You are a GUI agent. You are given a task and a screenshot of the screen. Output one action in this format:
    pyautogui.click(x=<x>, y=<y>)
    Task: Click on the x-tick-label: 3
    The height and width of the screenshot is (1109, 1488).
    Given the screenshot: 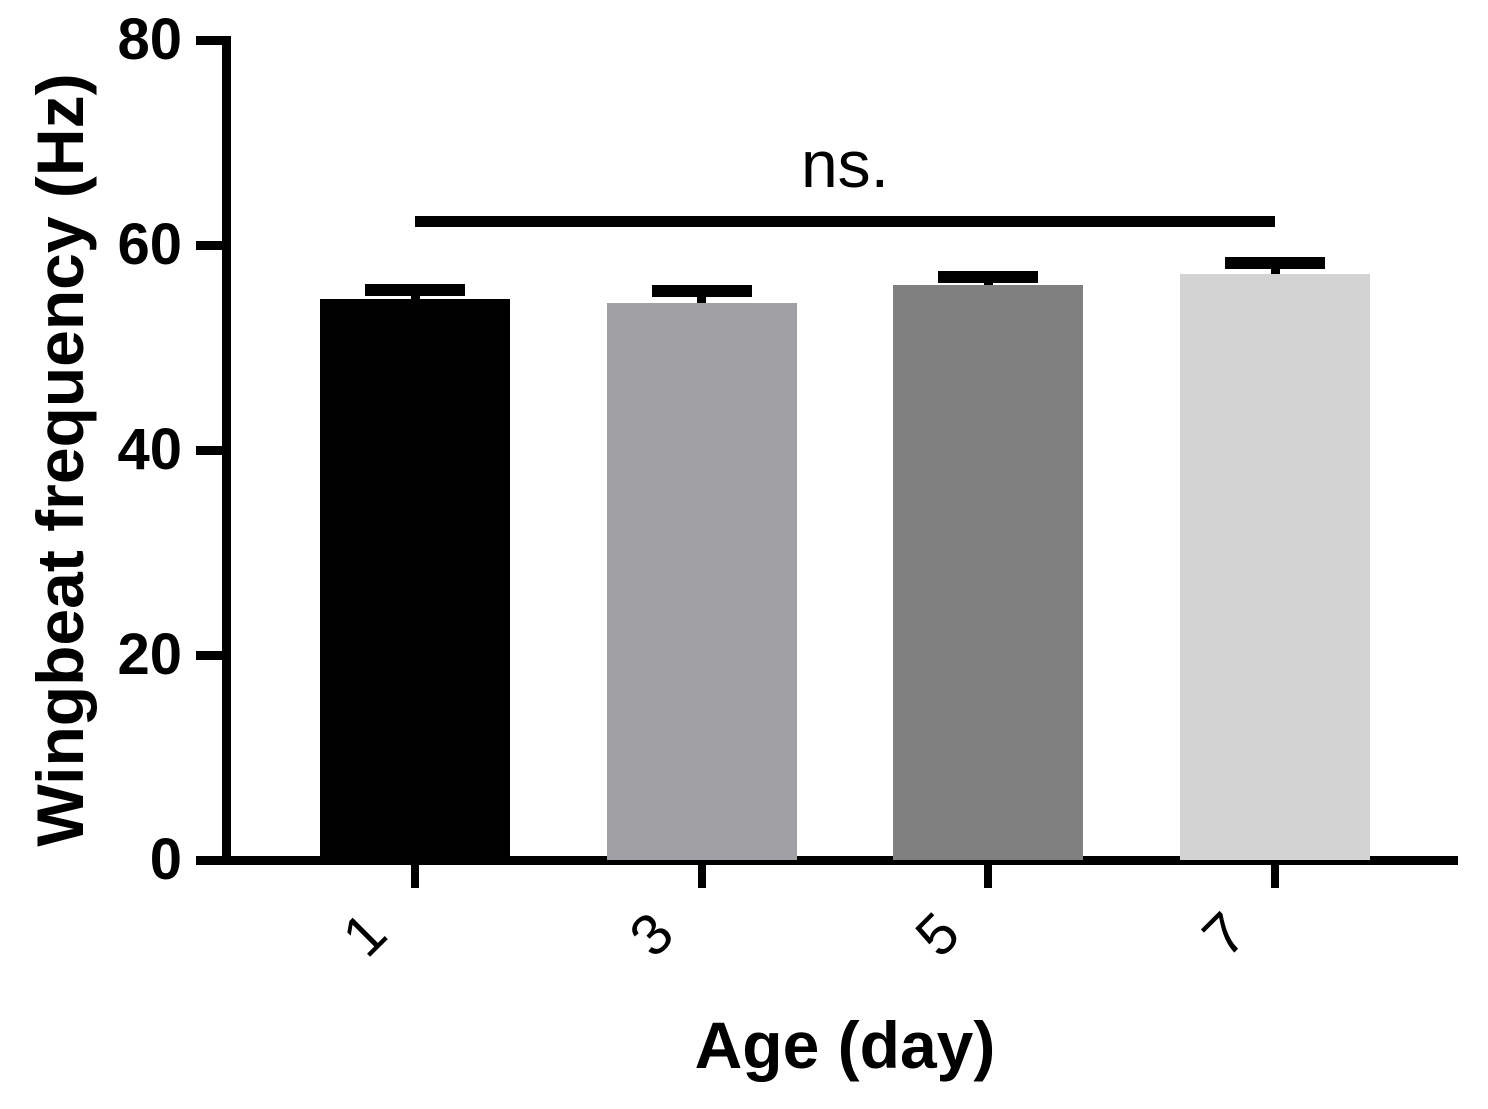 What is the action you would take?
    pyautogui.click(x=651, y=935)
    